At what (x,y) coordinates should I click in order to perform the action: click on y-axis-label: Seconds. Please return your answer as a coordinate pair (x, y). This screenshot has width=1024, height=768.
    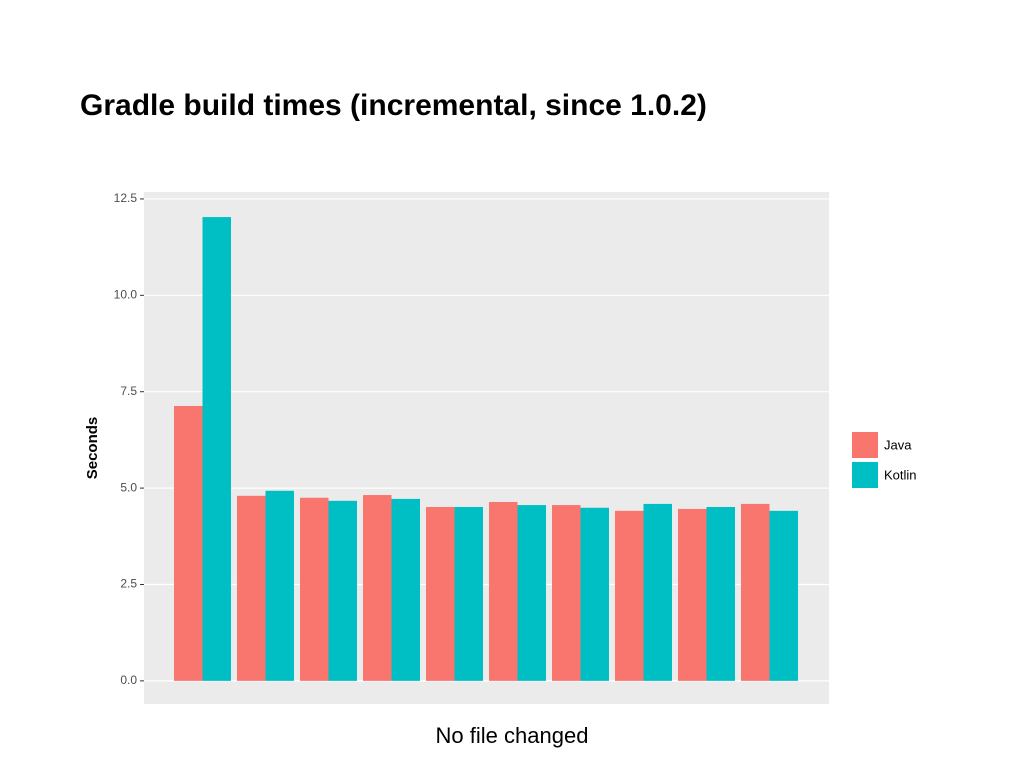
    Looking at the image, I should click on (92, 448).